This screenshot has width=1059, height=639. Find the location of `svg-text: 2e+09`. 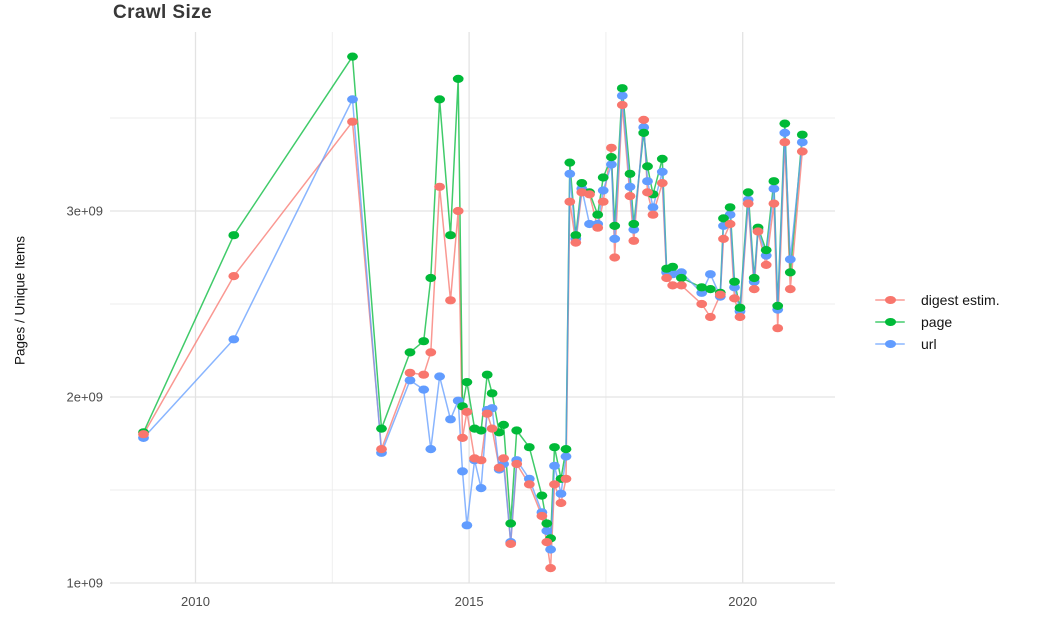

svg-text: 2e+09 is located at coordinates (84, 397).